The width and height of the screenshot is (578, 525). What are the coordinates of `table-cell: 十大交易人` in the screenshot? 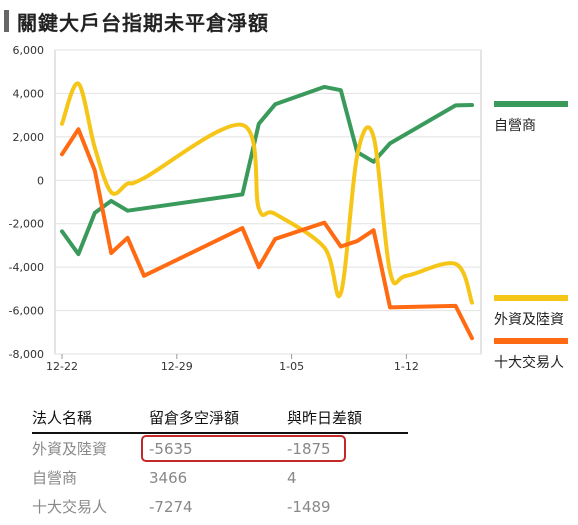 It's located at (70, 507).